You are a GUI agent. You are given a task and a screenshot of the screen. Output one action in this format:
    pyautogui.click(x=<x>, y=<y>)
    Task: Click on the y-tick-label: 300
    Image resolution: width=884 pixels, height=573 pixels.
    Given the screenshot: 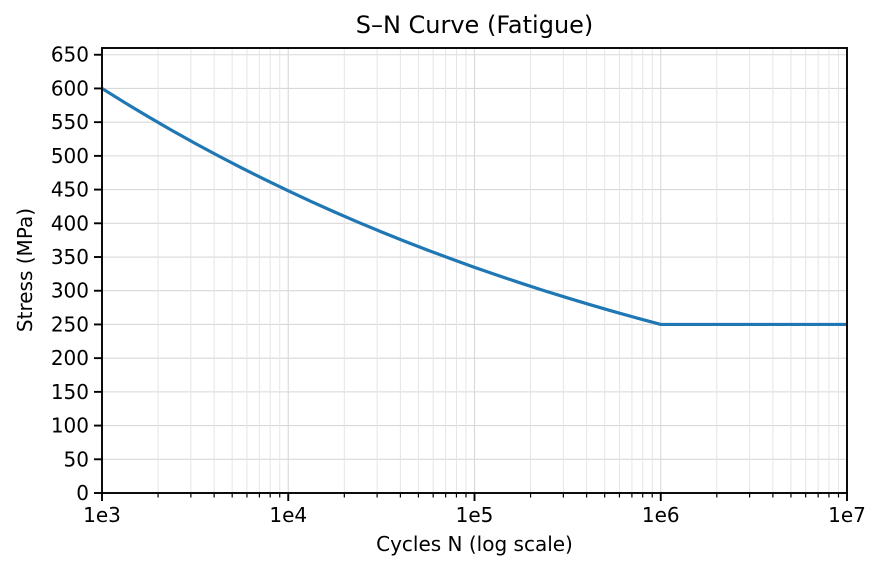 What is the action you would take?
    pyautogui.click(x=70, y=291)
    